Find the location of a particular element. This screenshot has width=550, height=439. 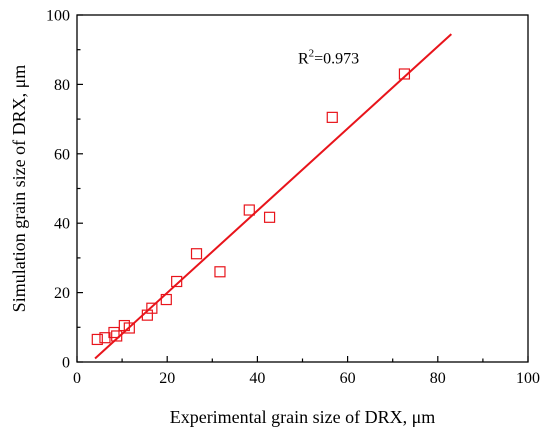

x-tick-label: 100 is located at coordinates (528, 378).